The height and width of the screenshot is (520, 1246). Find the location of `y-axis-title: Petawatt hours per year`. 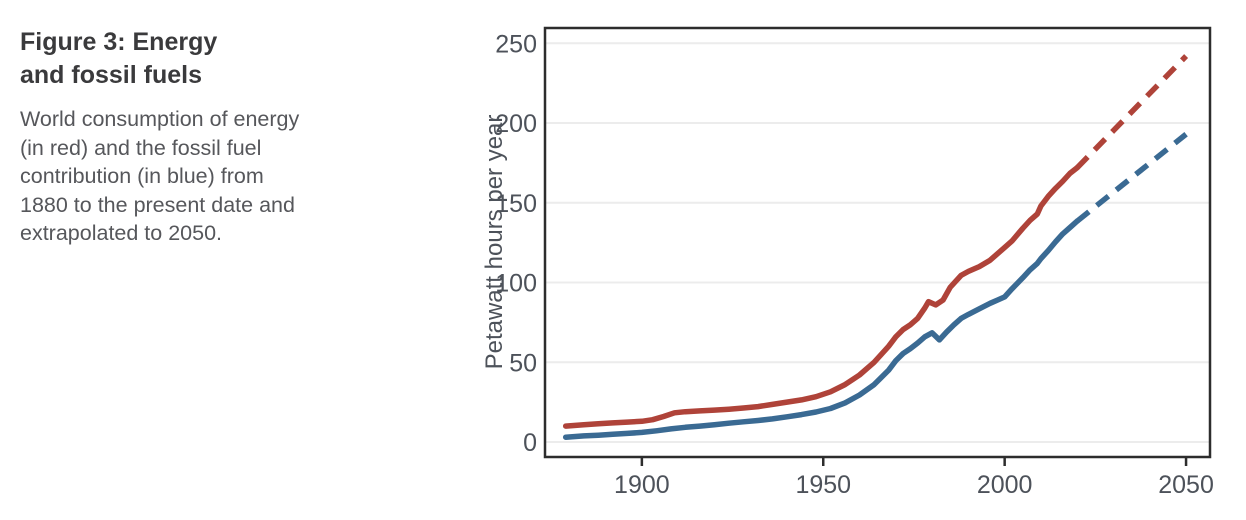

y-axis-title: Petawatt hours per year is located at coordinates (494, 242).